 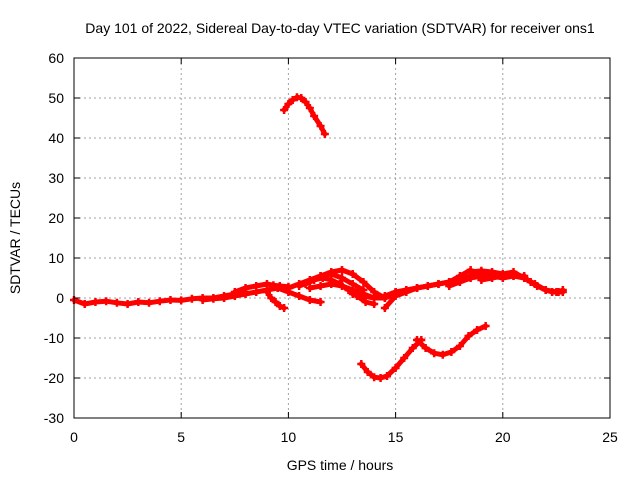 I want to click on x-tick-label: 20, so click(x=503, y=437).